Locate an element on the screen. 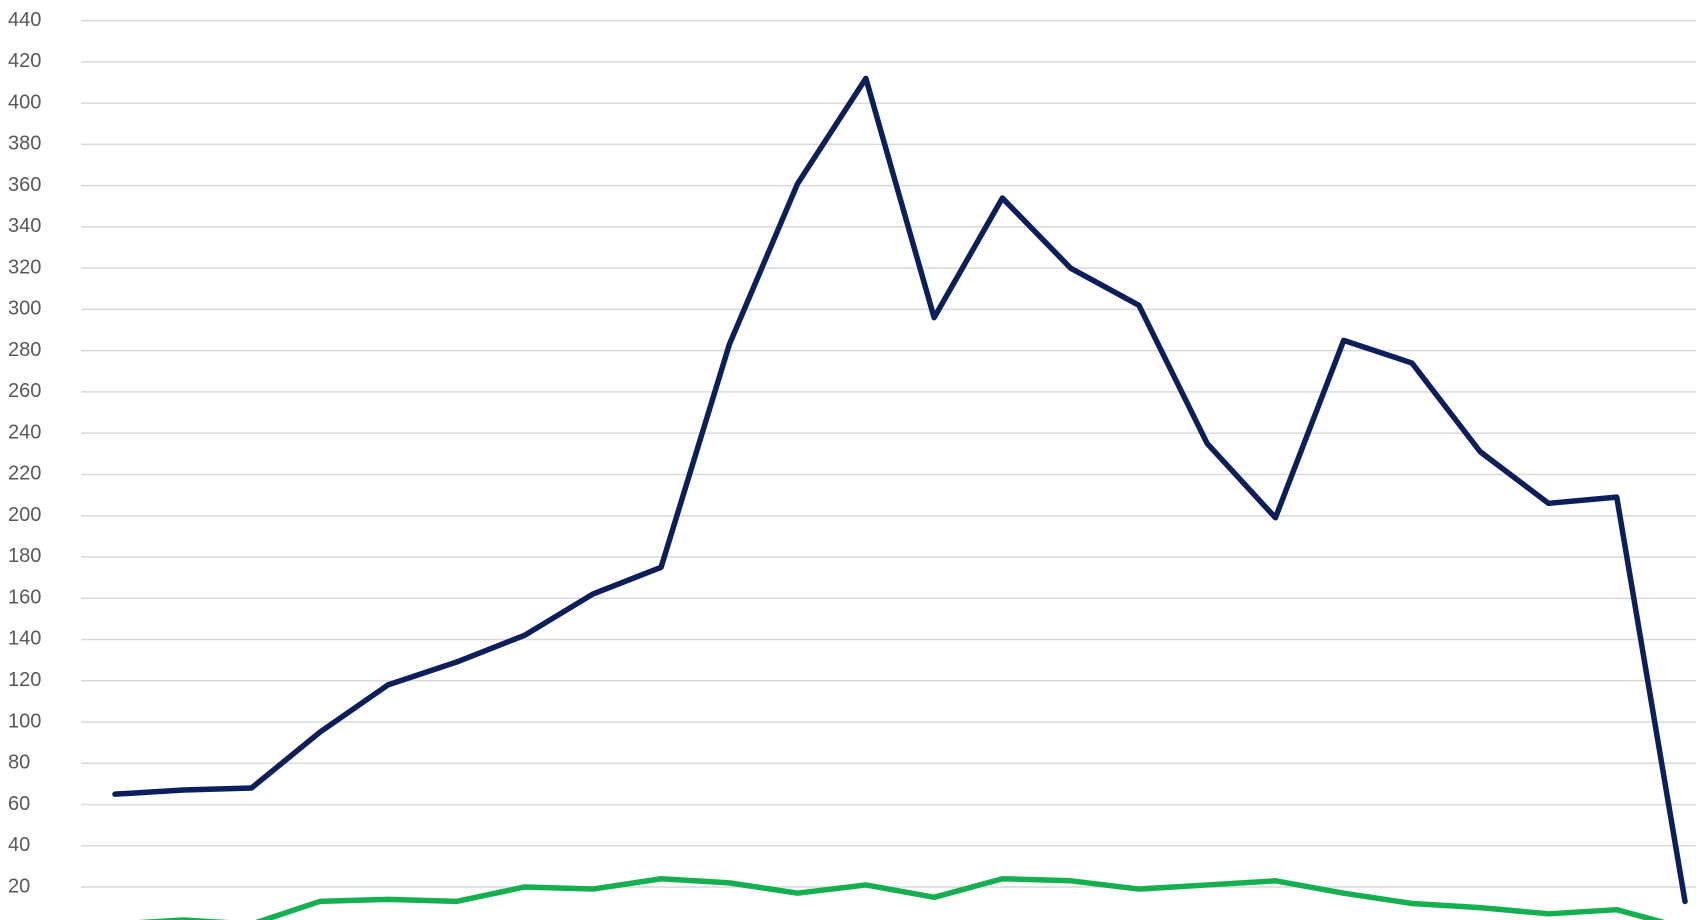  y-tick-label: 380 is located at coordinates (24, 144).